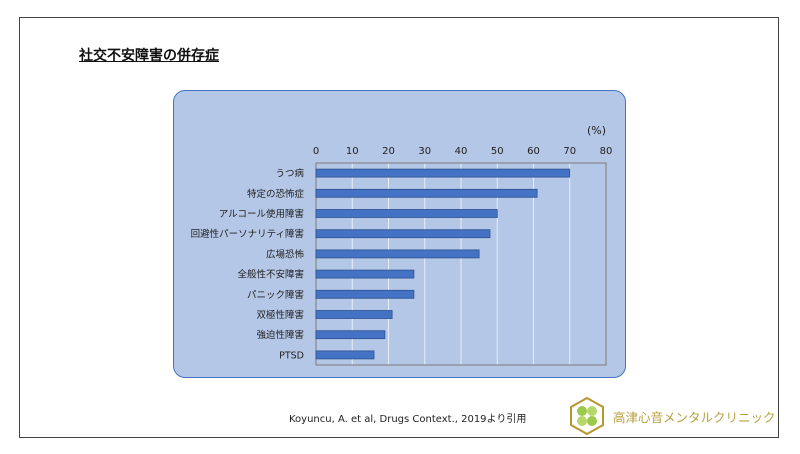 This screenshot has width=800, height=454. Describe the element at coordinates (149, 56) in the screenshot. I see `slide-title: 社交不安障害の併存症` at that location.